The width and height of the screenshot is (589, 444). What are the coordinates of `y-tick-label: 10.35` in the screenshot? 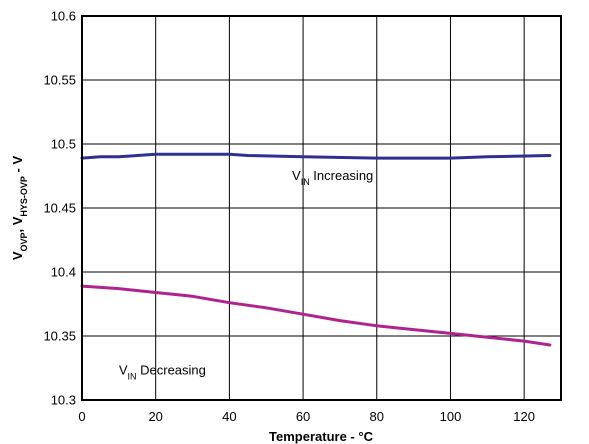 It's located at (59, 336).